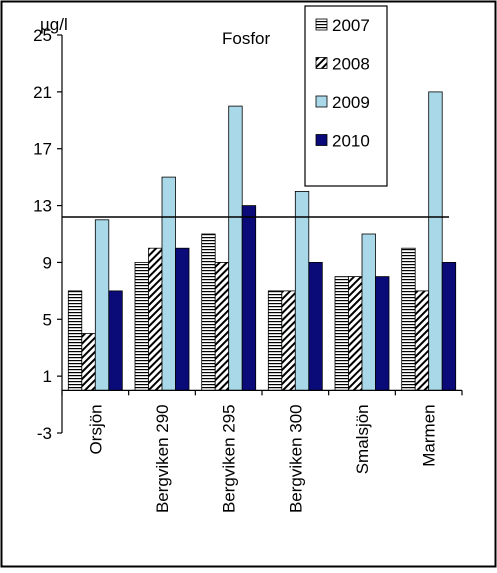 The image size is (497, 573). Describe the element at coordinates (321, 63) in the screenshot. I see `legend-swatch-2008` at that location.